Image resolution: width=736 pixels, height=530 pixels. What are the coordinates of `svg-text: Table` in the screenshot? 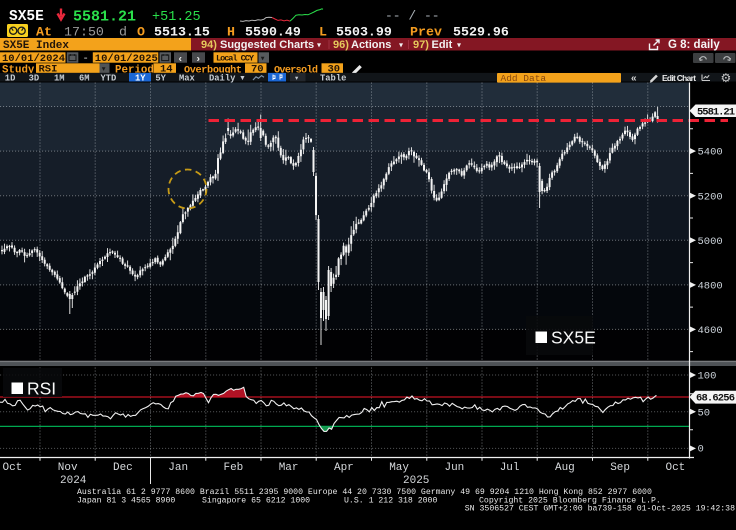 It's located at (333, 78).